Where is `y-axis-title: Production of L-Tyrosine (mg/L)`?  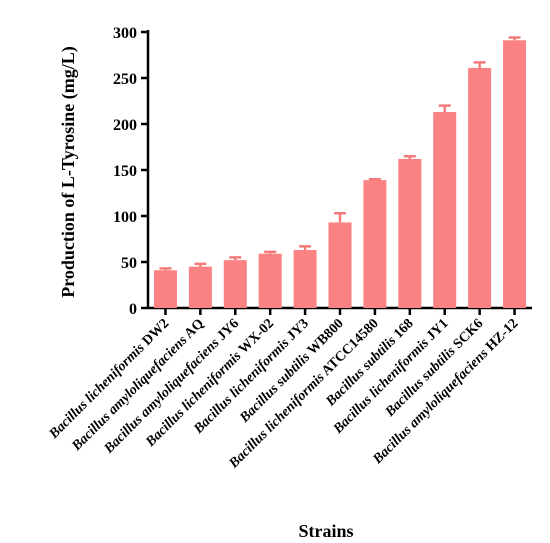
y-axis-title: Production of L-Tyrosine (mg/L) is located at coordinates (68, 172).